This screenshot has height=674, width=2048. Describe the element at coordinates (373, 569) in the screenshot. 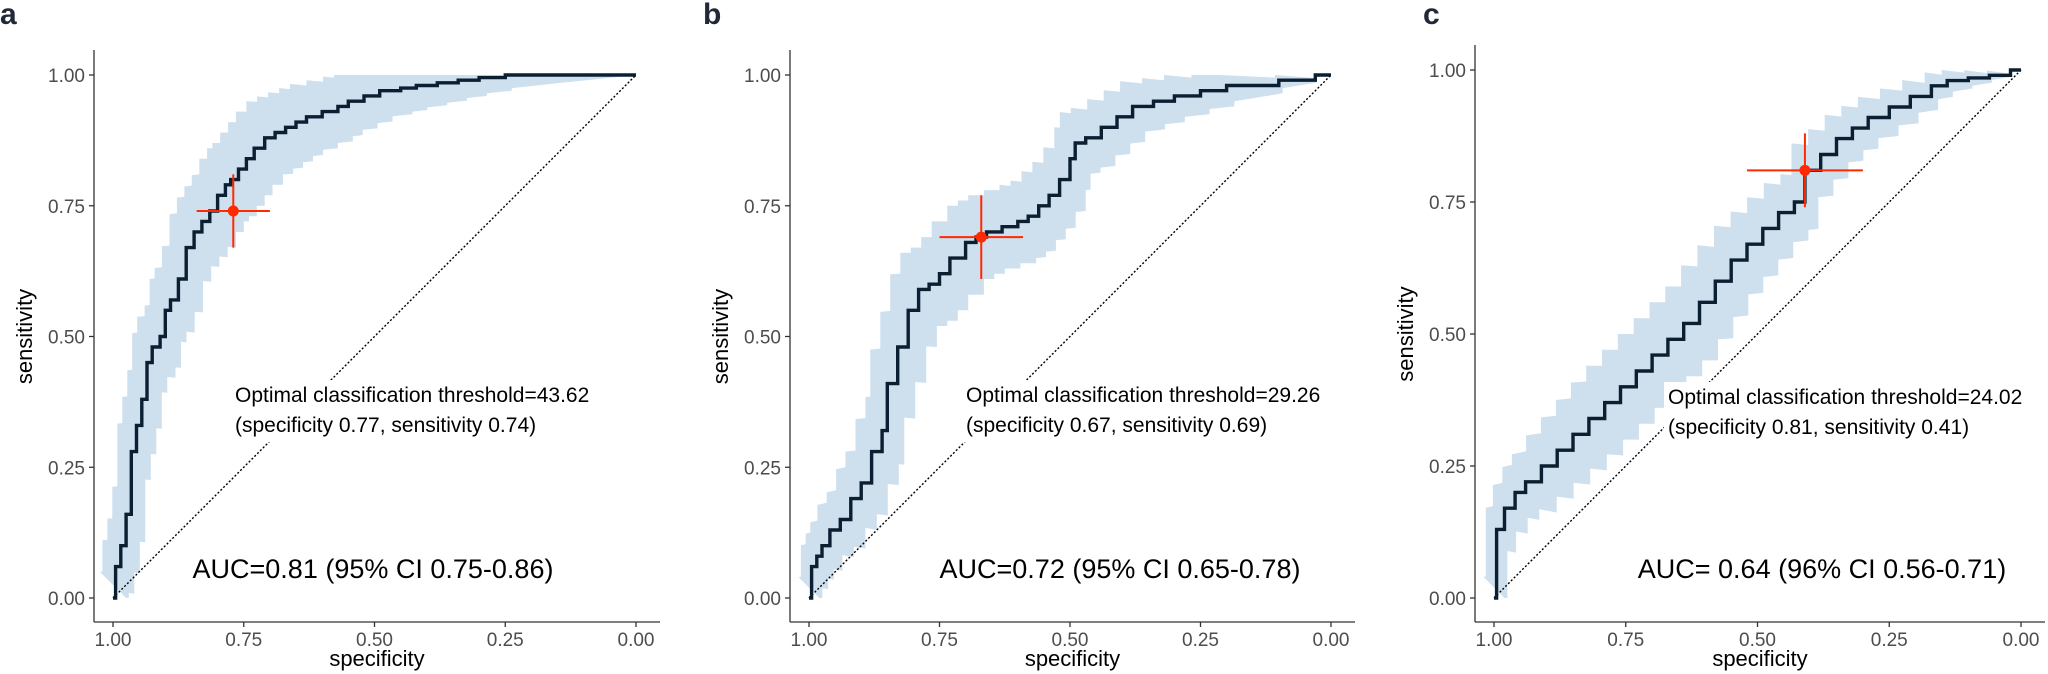

I see `auc-label: AUC=0.81 (95% CI 0.75-0.86)` at that location.